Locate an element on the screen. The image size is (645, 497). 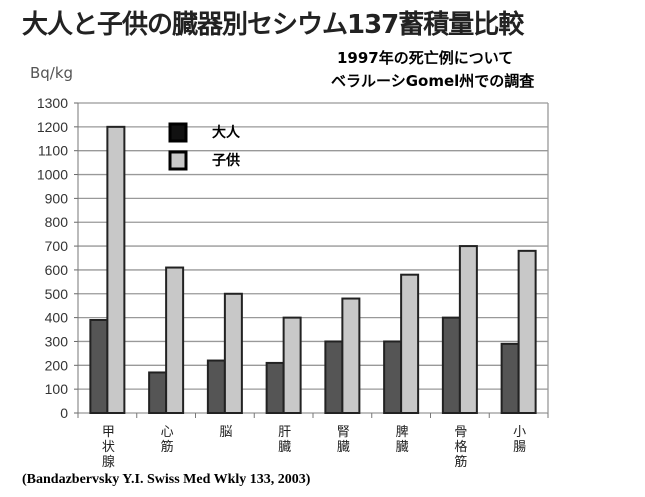
y-tick-label: 900 is located at coordinates (57, 198).